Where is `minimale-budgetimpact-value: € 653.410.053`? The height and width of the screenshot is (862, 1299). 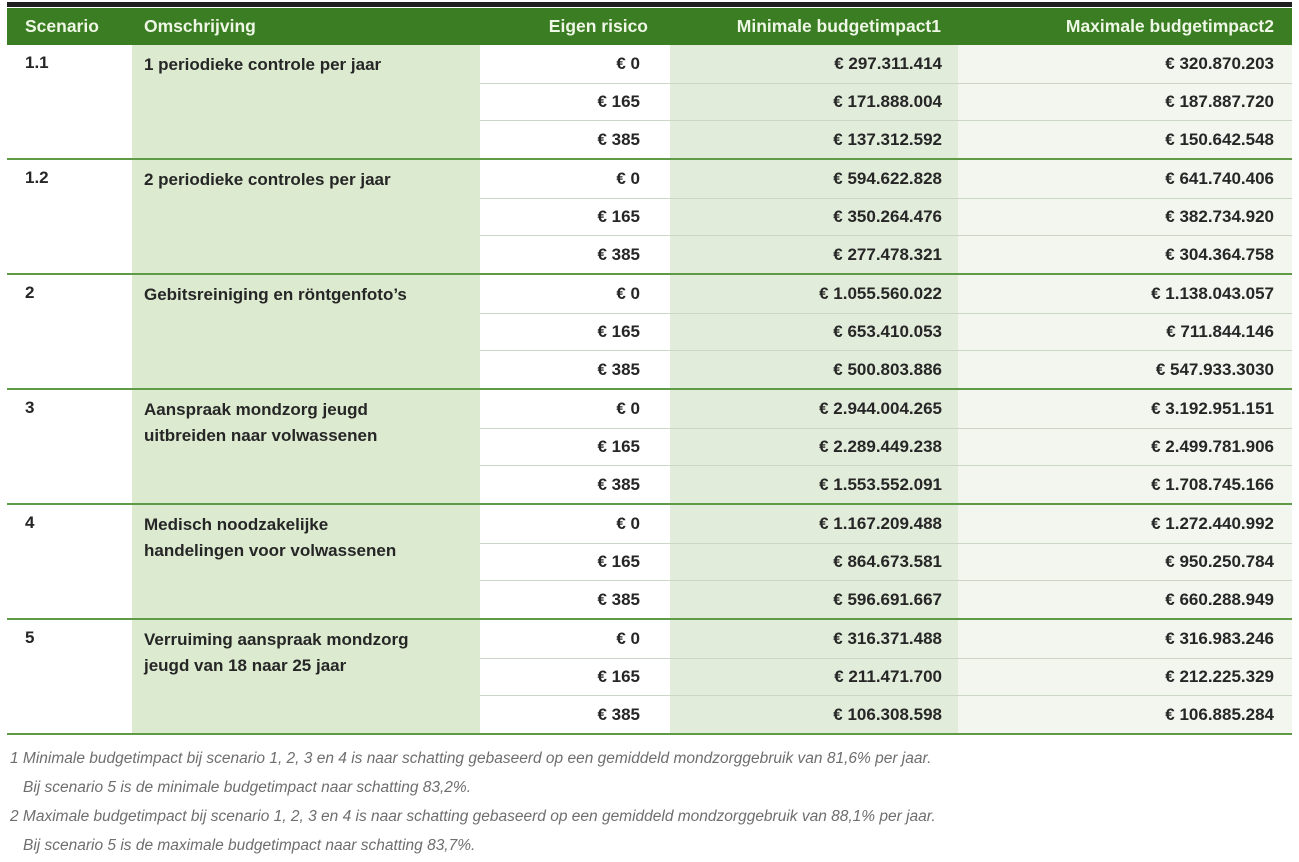 minimale-budgetimpact-value: € 653.410.053 is located at coordinates (814, 331).